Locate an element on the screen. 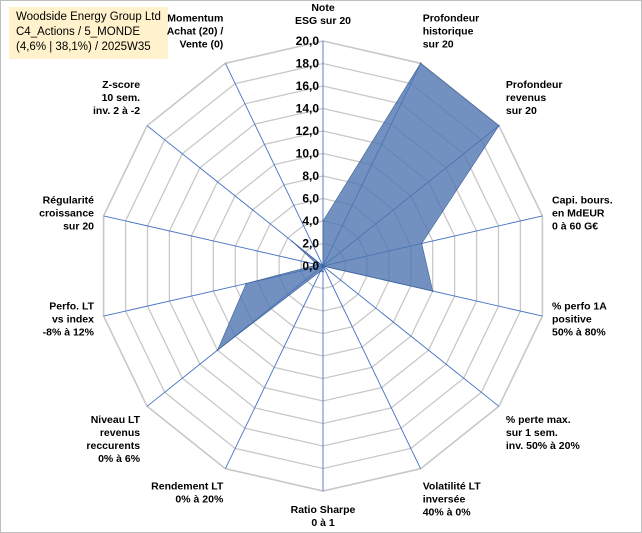 This screenshot has width=642, height=533. tick-label: 14,0 is located at coordinates (308, 109).